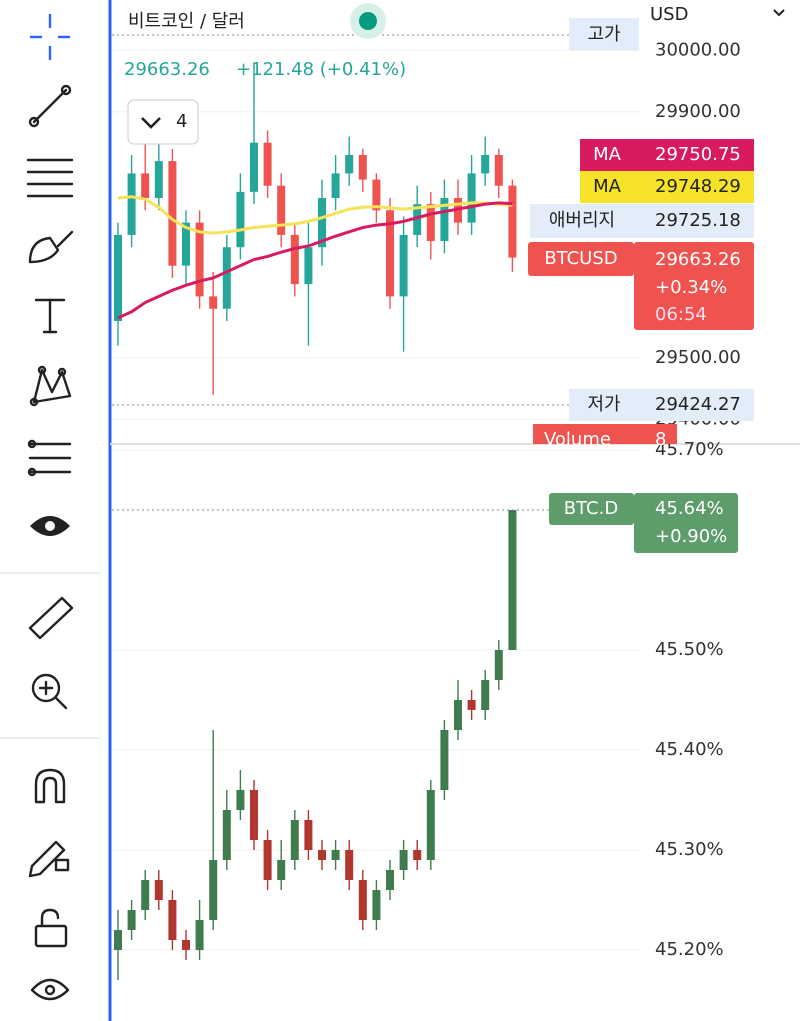 This screenshot has height=1021, width=800. I want to click on average-value: 29725.18, so click(698, 220).